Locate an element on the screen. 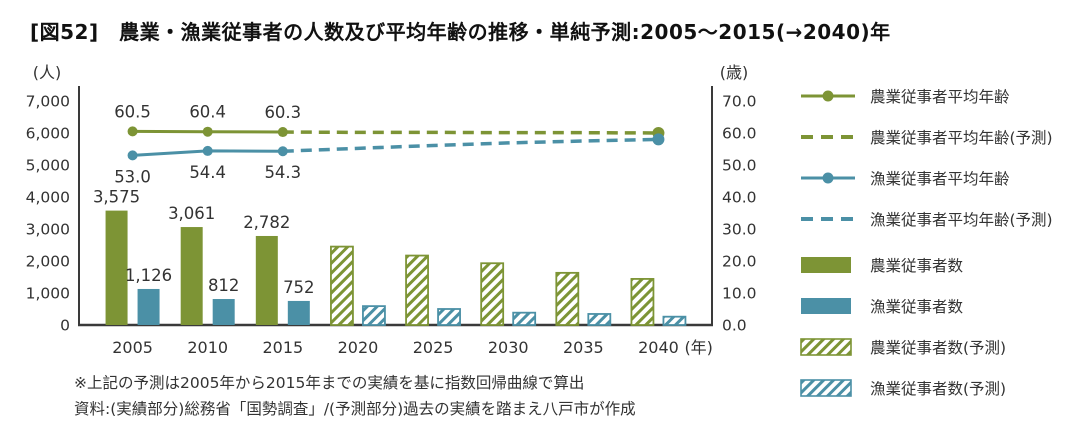  legend-item-farm-count: 農業従事者数 is located at coordinates (938, 265).